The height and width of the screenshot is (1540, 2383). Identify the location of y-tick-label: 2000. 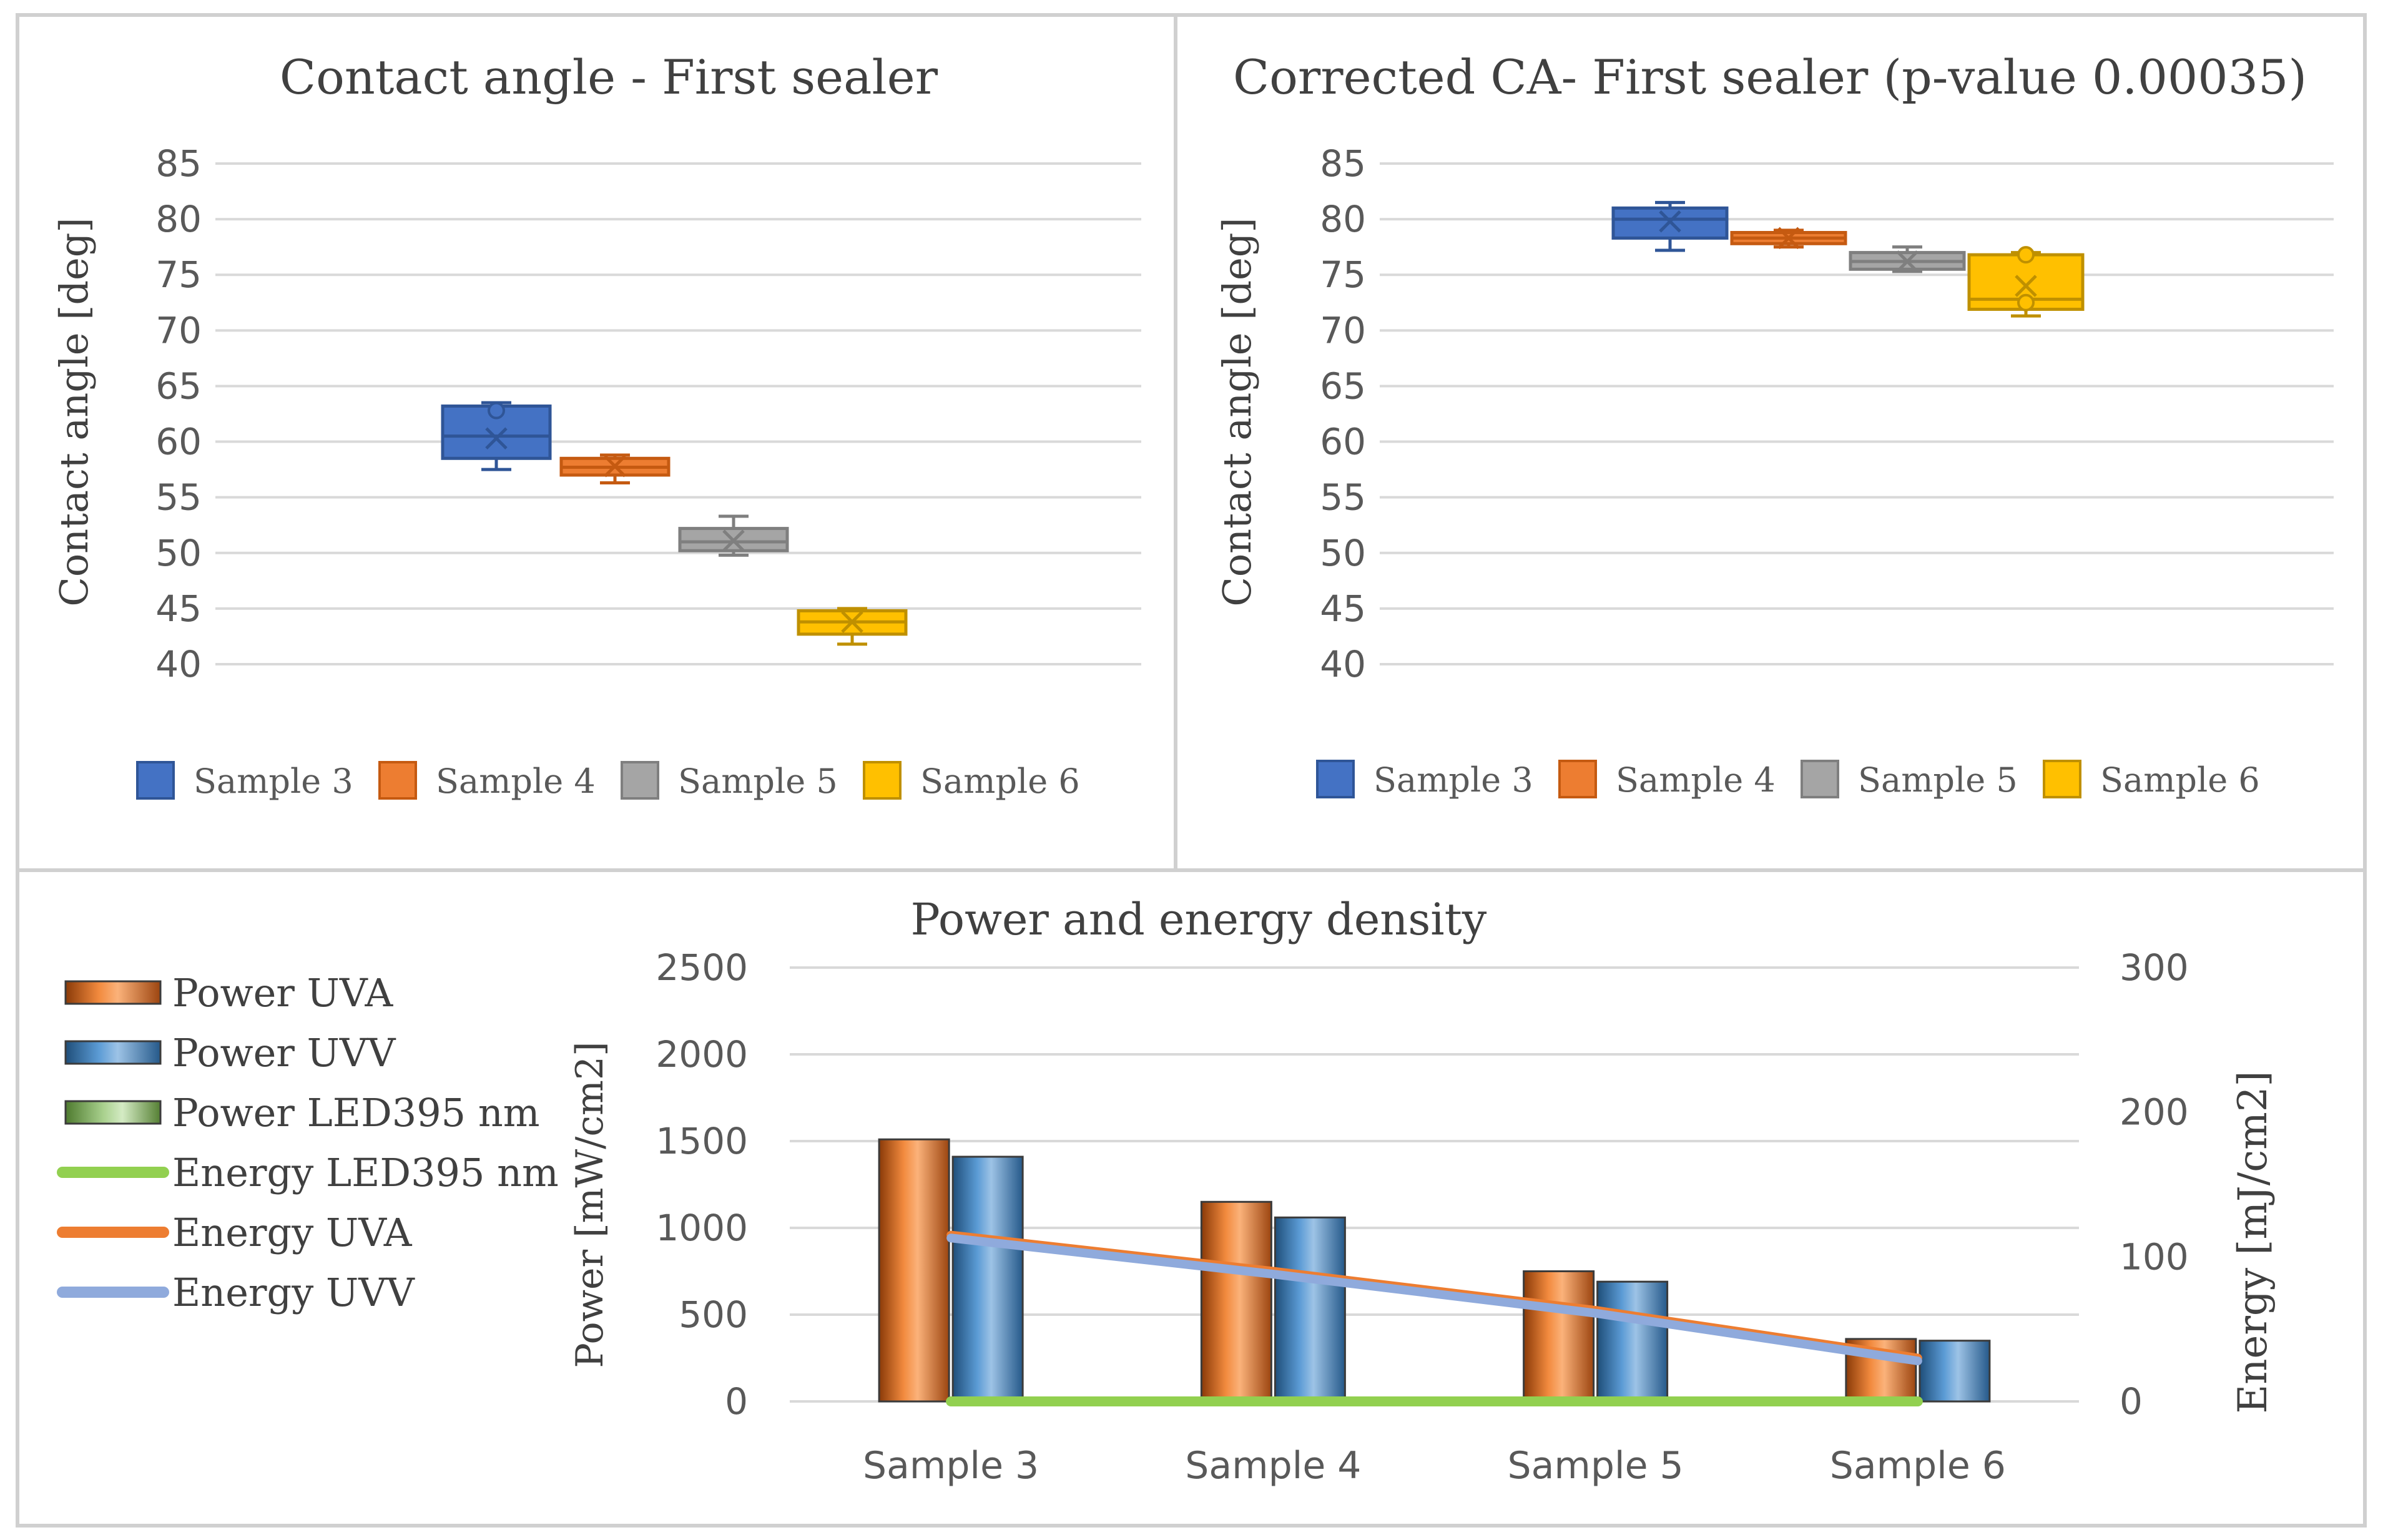
(702, 1054).